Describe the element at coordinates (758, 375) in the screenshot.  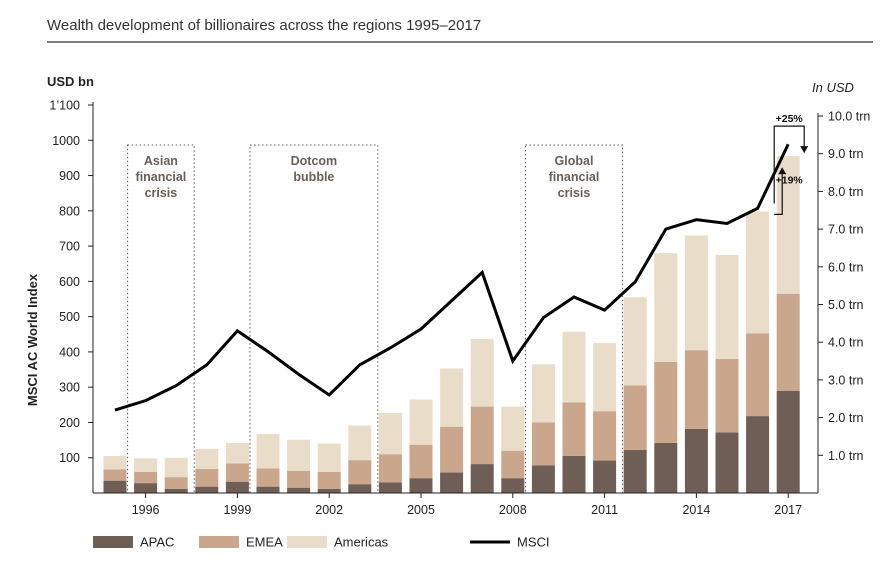
I see `bar-emea-2016` at that location.